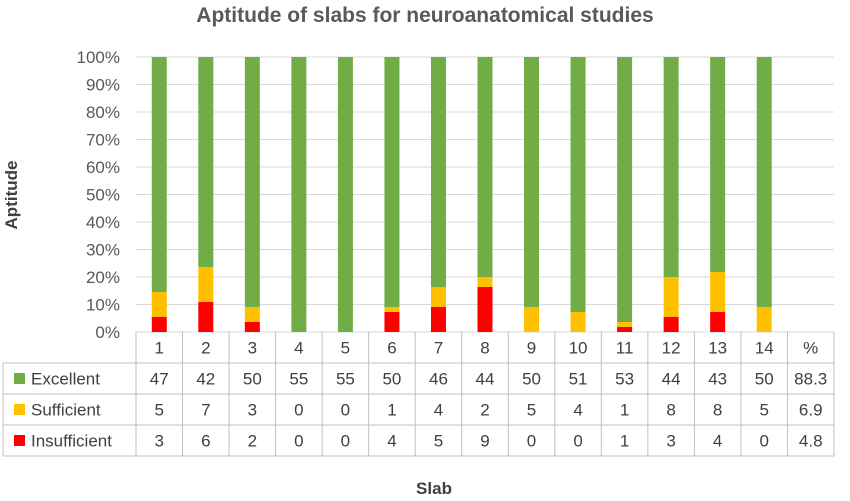 This screenshot has width=850, height=501. I want to click on legend-swatch-sufficient, so click(19, 409).